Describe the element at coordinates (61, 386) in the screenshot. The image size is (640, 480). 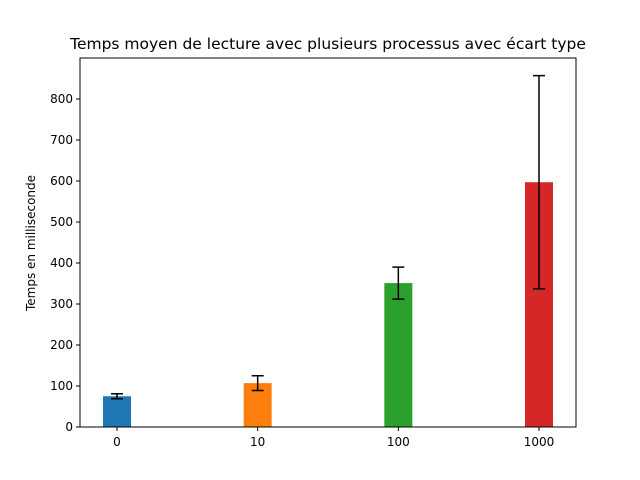
I see `y-tick-label-100: 100` at that location.